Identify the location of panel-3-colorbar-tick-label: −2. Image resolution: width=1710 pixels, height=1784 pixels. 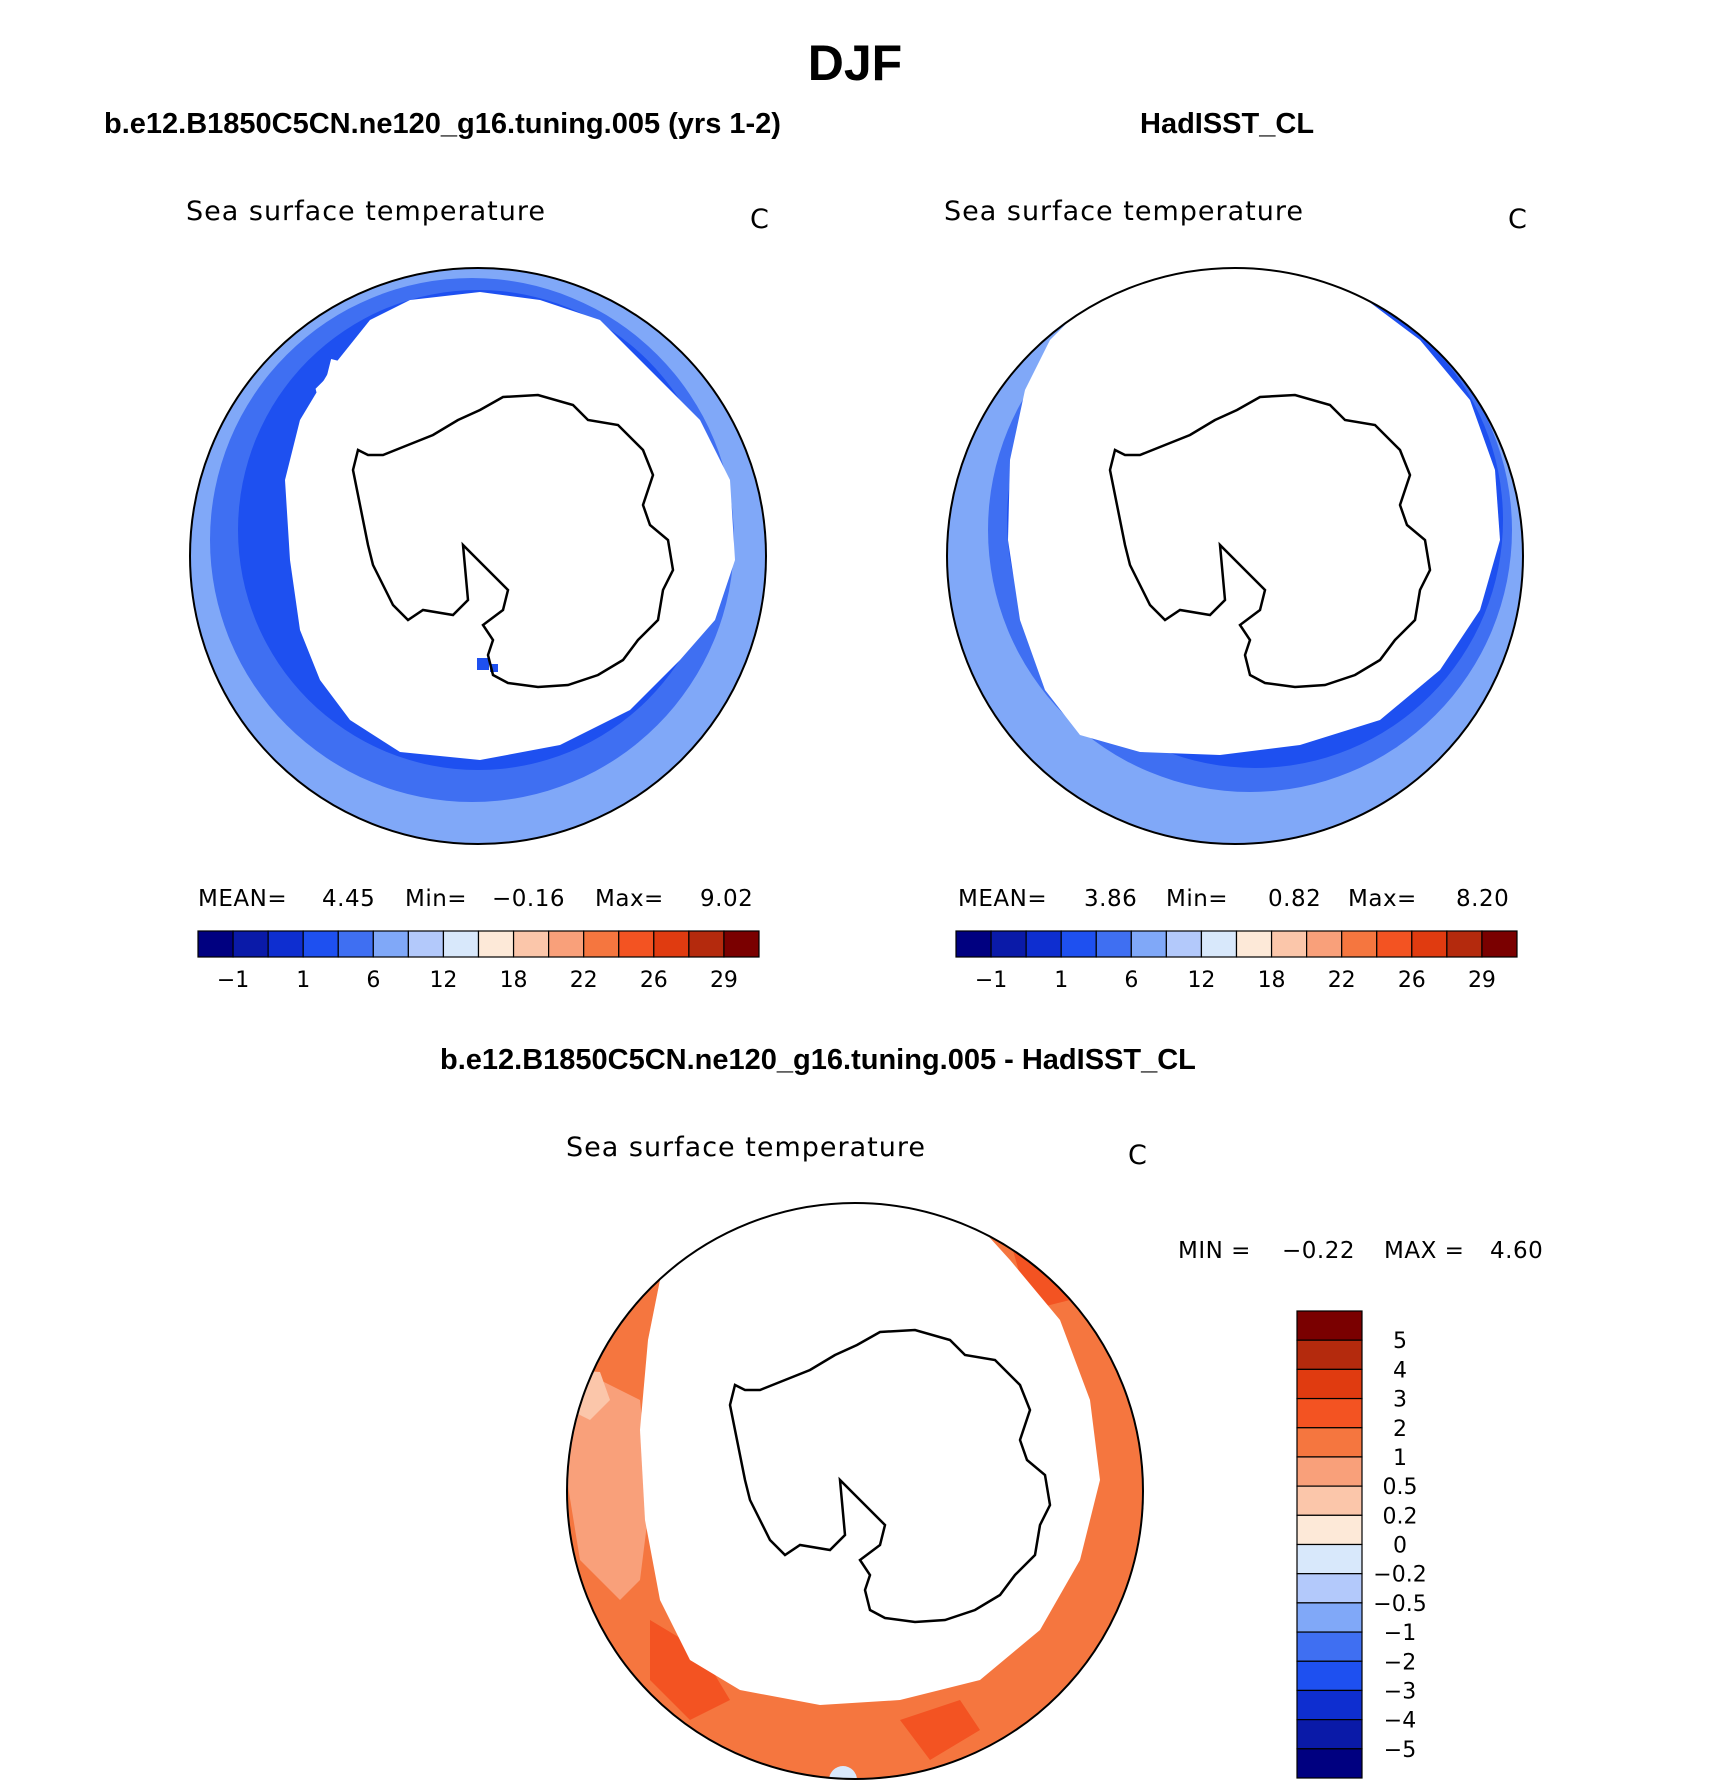
(1400, 1662).